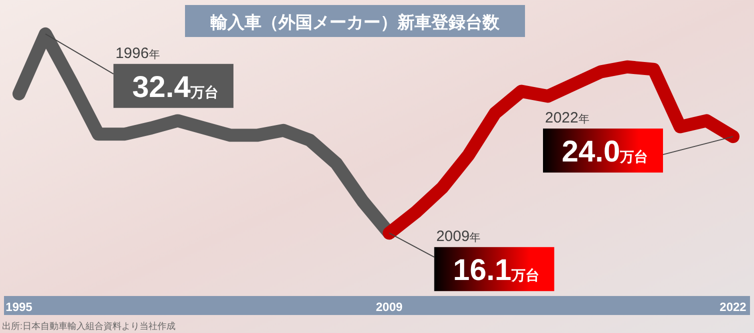  I want to click on chart-title: 輸入車（外国メーカー）新車登録台数, so click(355, 22).